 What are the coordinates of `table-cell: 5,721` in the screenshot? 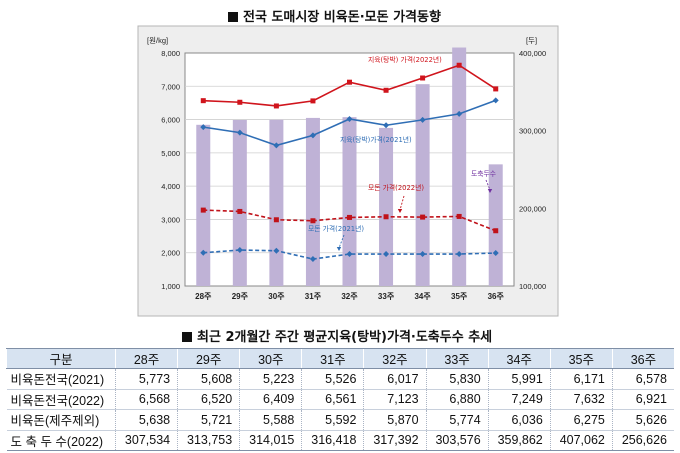 It's located at (208, 420).